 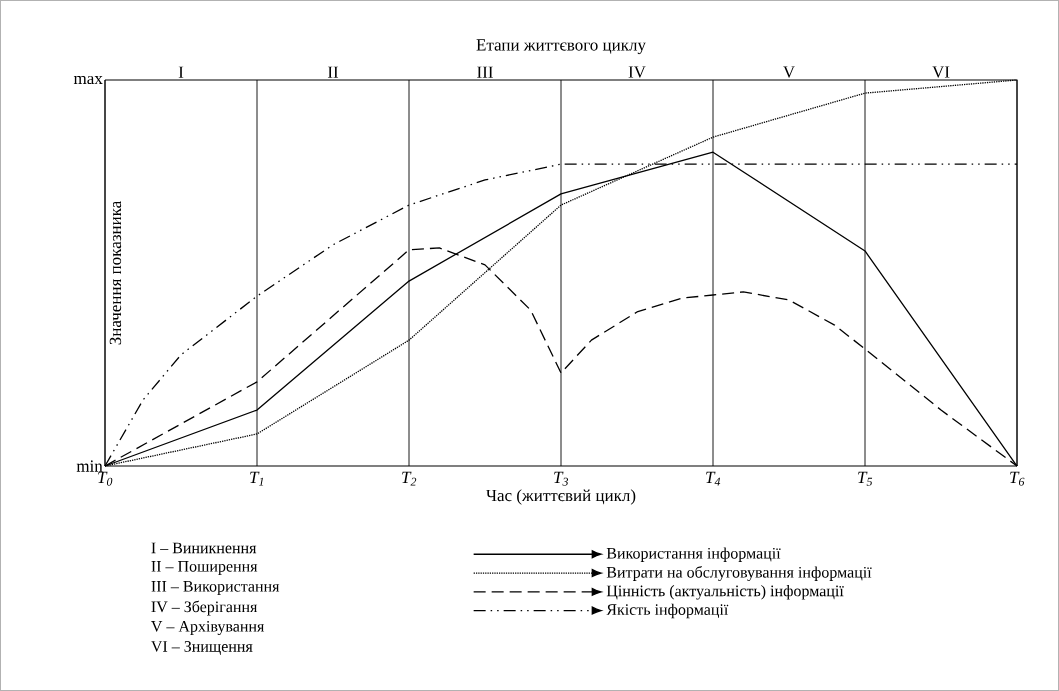 What do you see at coordinates (561, 478) in the screenshot?
I see `x-tick-label: T$_{3}$` at bounding box center [561, 478].